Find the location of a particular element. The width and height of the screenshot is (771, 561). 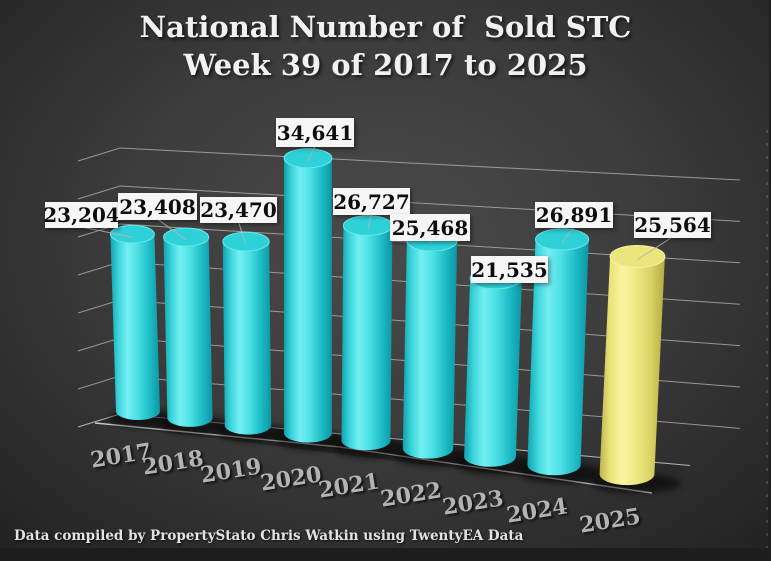

value-label-2025: 25,564 is located at coordinates (672, 225).